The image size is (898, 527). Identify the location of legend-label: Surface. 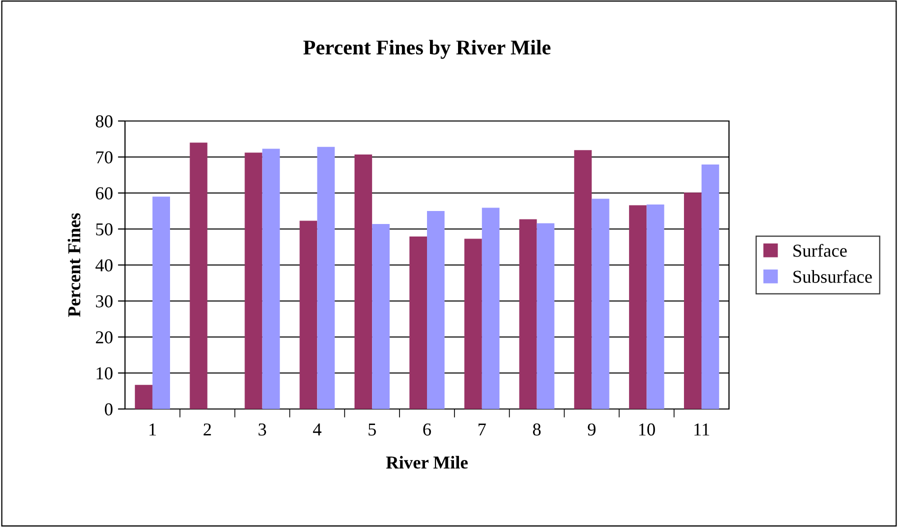
(820, 250).